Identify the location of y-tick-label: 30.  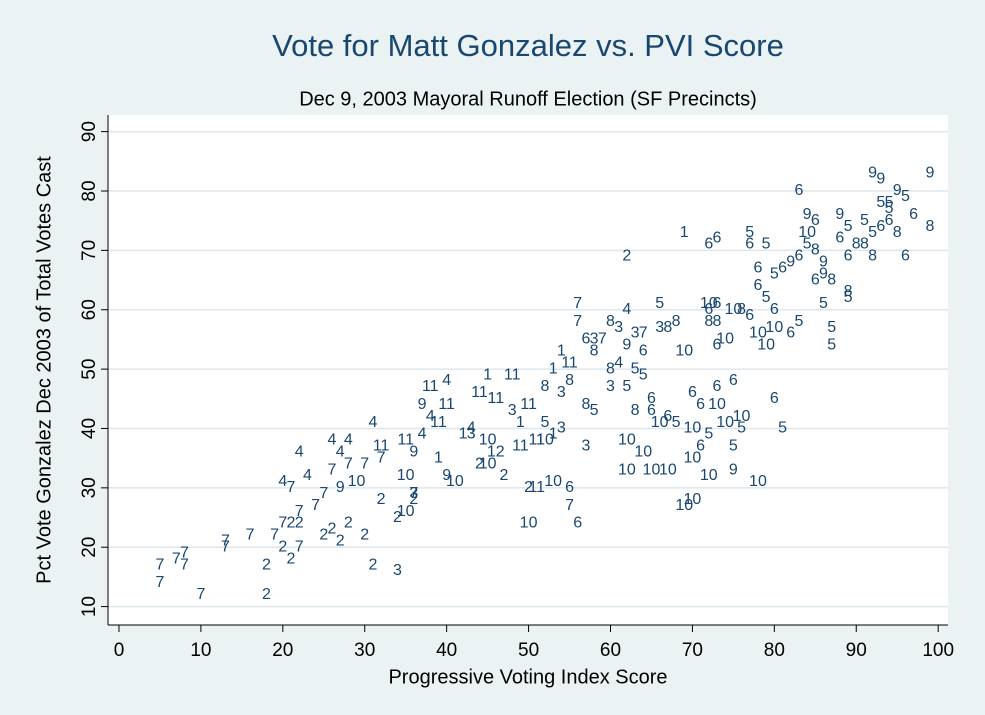
(89, 487).